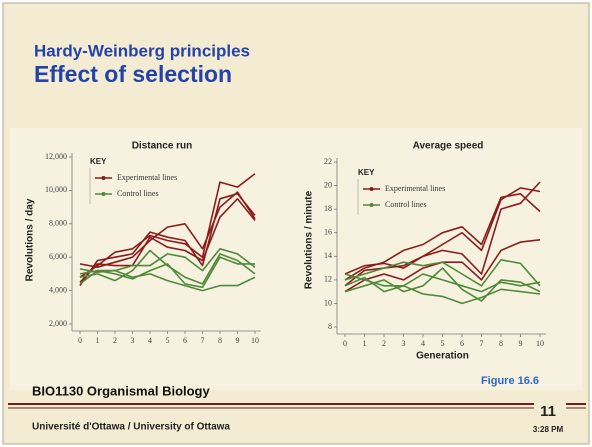  I want to click on y-tick-label: 14, so click(328, 255).